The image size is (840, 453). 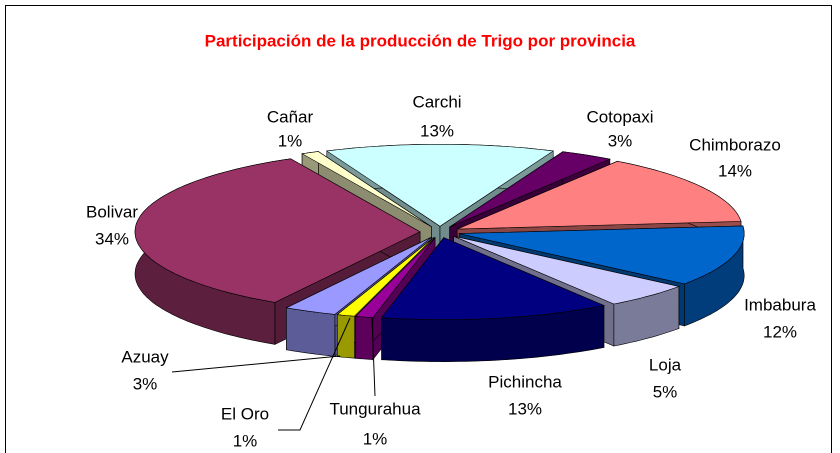 I want to click on value-label: 5%, so click(x=665, y=391).